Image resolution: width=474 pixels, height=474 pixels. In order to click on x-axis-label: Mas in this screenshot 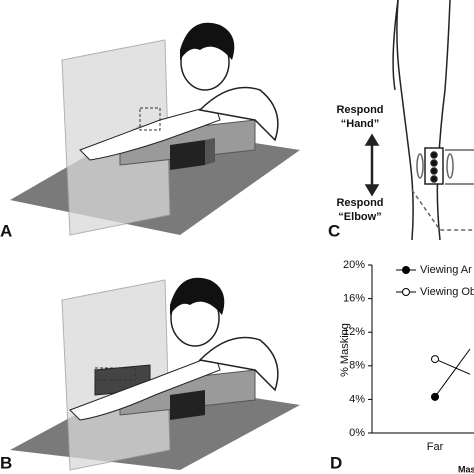, I will do `click(466, 469)`.